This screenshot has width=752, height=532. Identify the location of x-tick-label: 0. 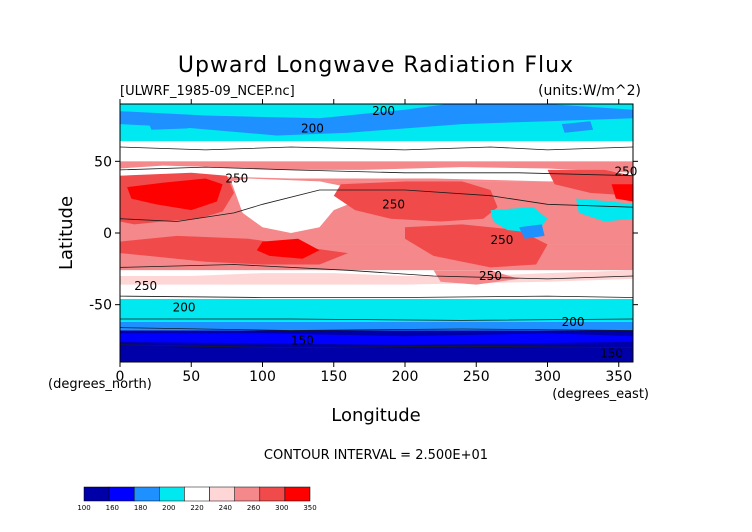
(120, 377).